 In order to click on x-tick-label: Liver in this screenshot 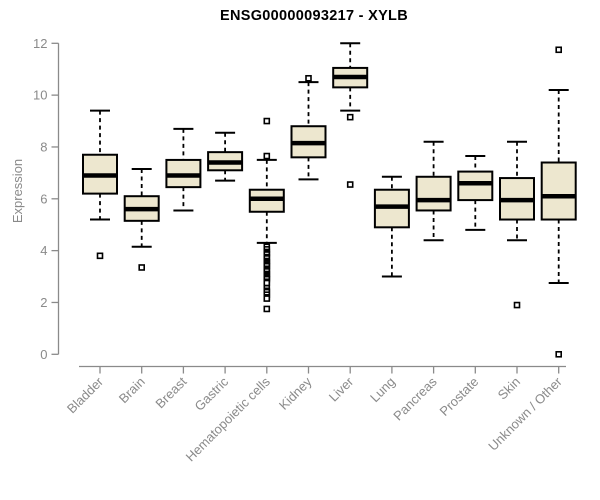, I will do `click(341, 389)`.